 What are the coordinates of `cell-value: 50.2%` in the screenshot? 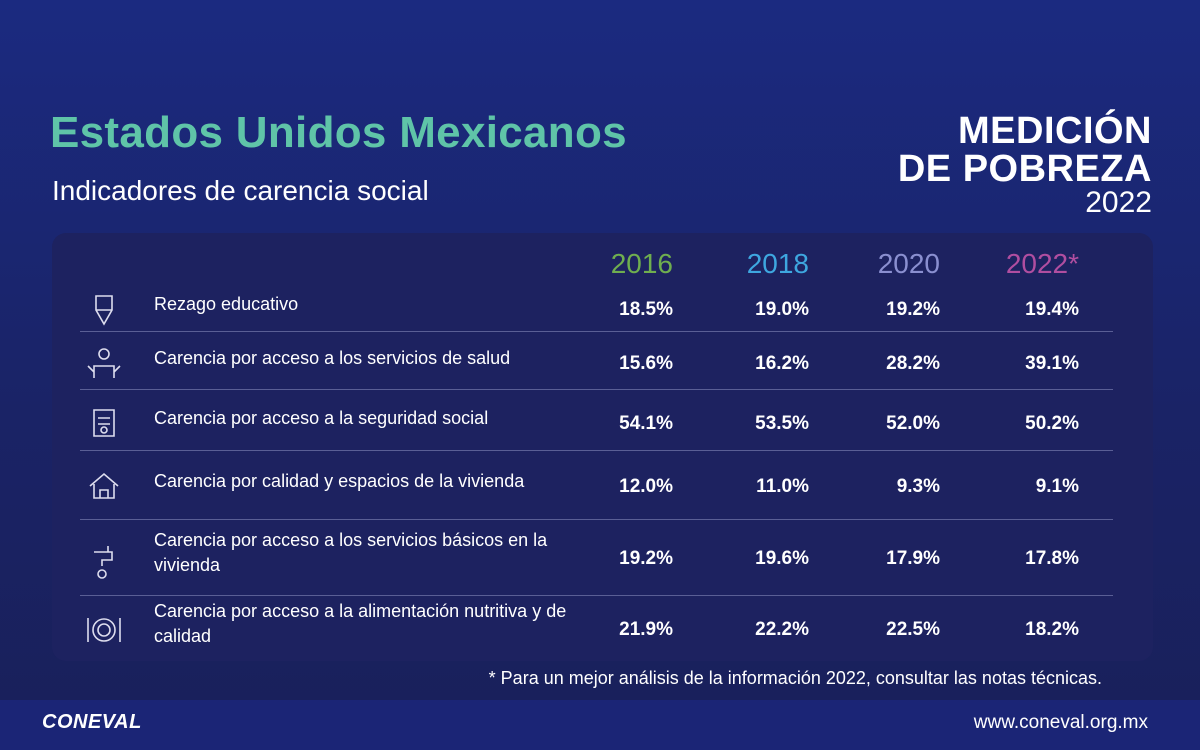 It's located at (1052, 423).